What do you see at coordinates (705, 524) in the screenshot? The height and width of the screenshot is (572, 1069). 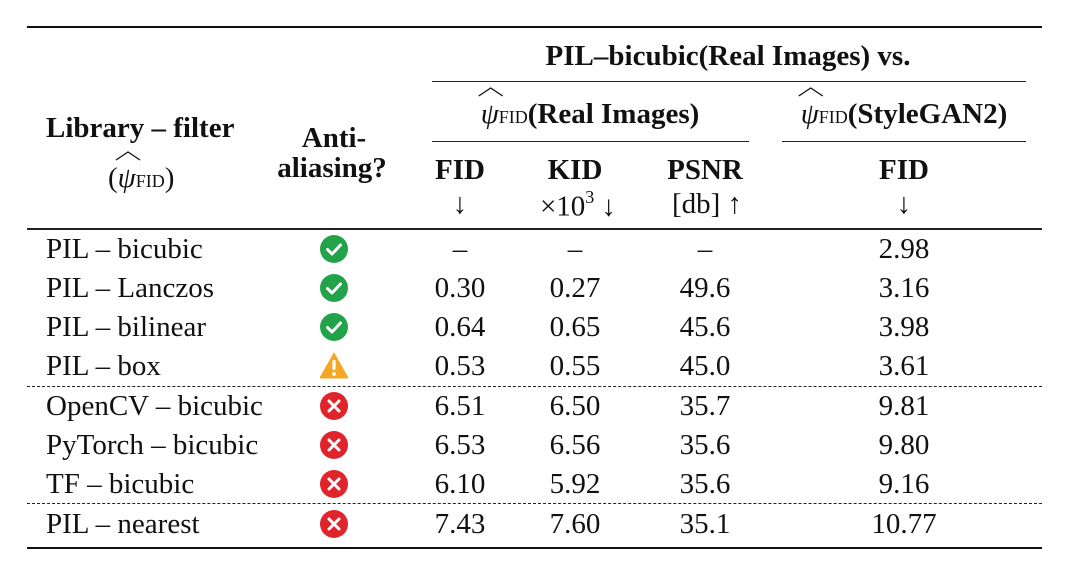 I see `cell-psnr: 35.1` at bounding box center [705, 524].